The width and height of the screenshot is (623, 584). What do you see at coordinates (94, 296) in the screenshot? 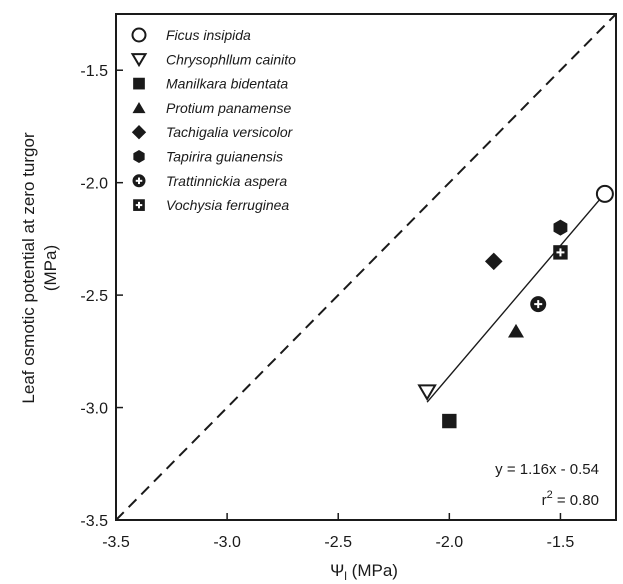
I see `y-tick-label: -2.5` at bounding box center [94, 296].